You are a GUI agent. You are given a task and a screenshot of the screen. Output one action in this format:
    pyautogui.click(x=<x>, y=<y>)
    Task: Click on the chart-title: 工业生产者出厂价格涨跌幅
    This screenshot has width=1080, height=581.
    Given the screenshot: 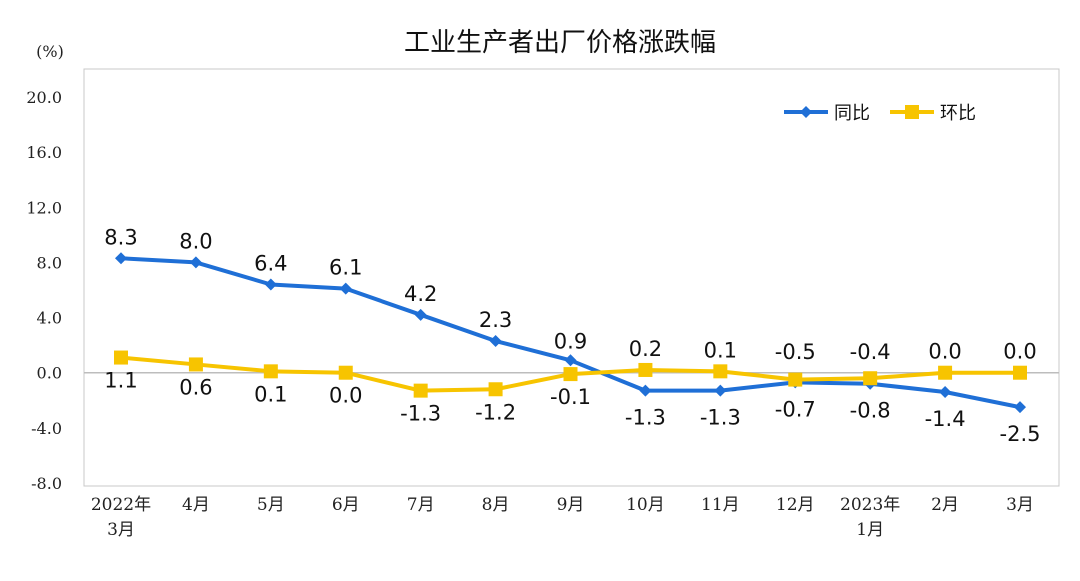 What is the action you would take?
    pyautogui.click(x=560, y=43)
    